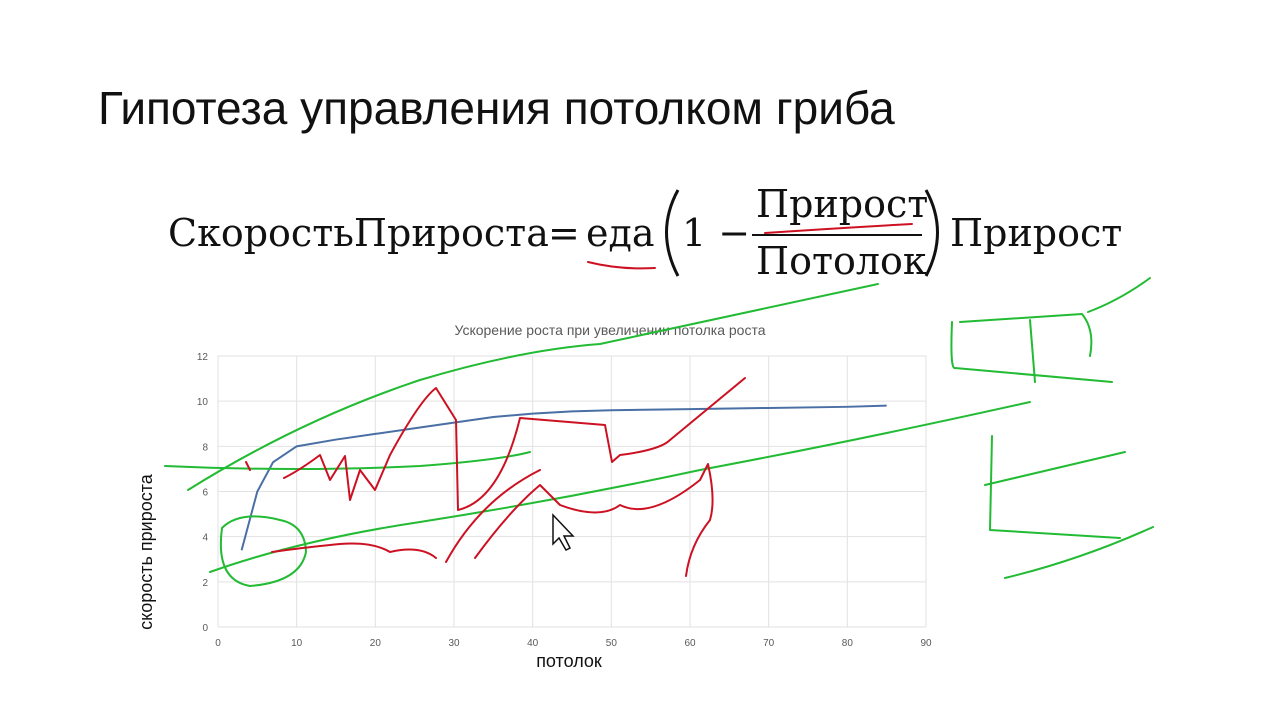  What do you see at coordinates (203, 402) in the screenshot?
I see `y-tick-label: 10` at bounding box center [203, 402].